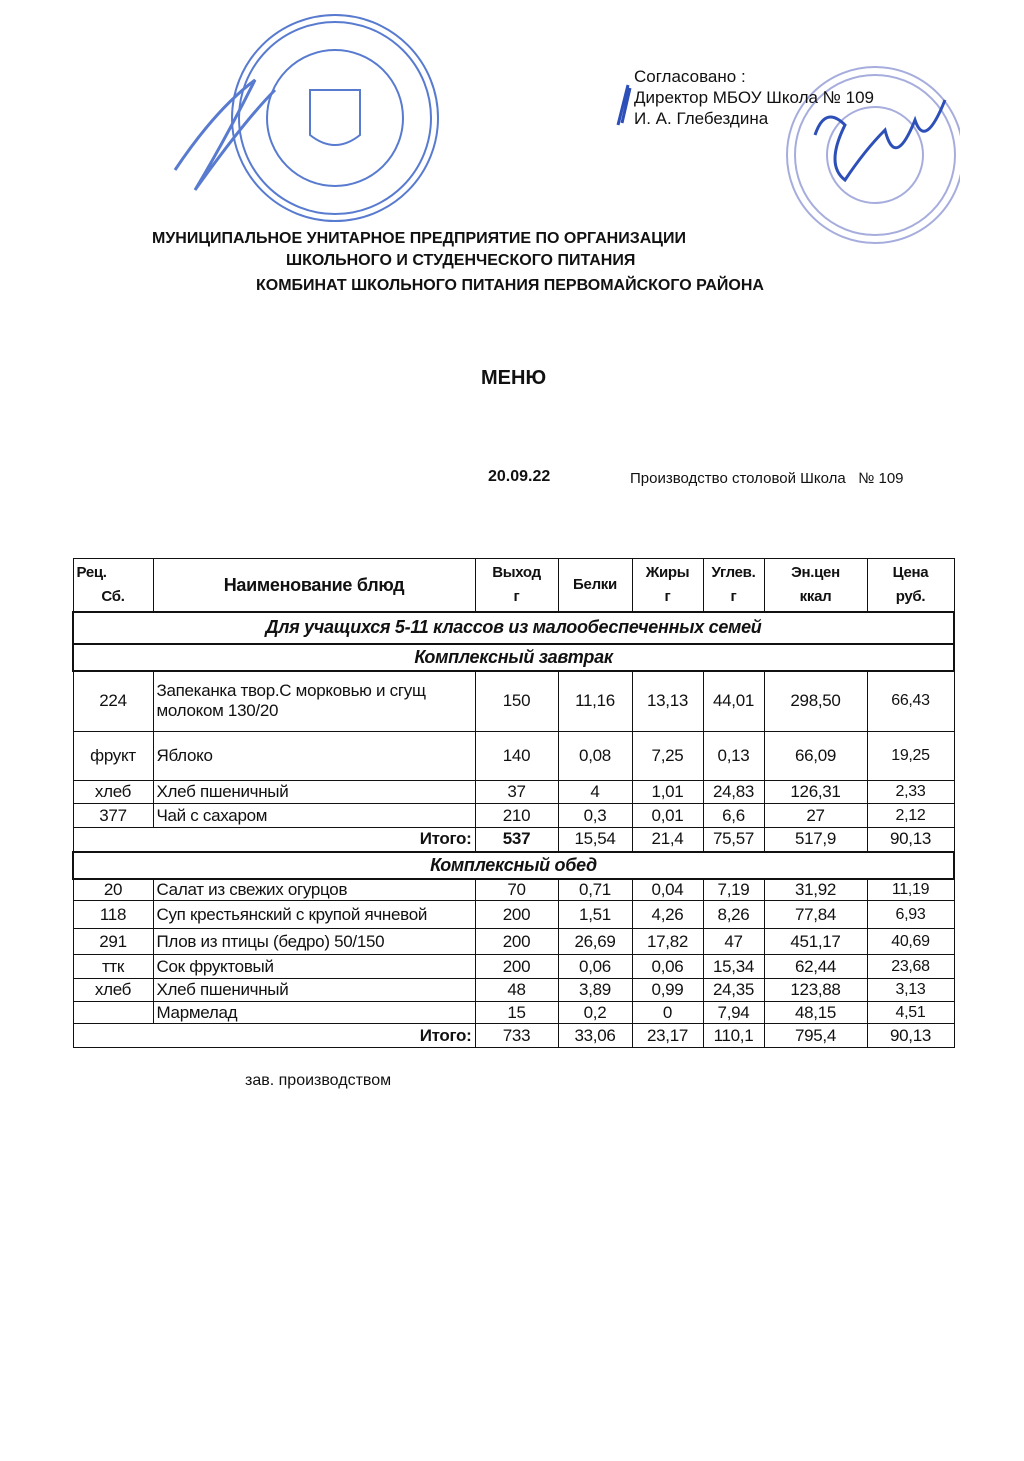 The image size is (1024, 1461). I want to click on approval-label: Согласовано :, so click(690, 76).